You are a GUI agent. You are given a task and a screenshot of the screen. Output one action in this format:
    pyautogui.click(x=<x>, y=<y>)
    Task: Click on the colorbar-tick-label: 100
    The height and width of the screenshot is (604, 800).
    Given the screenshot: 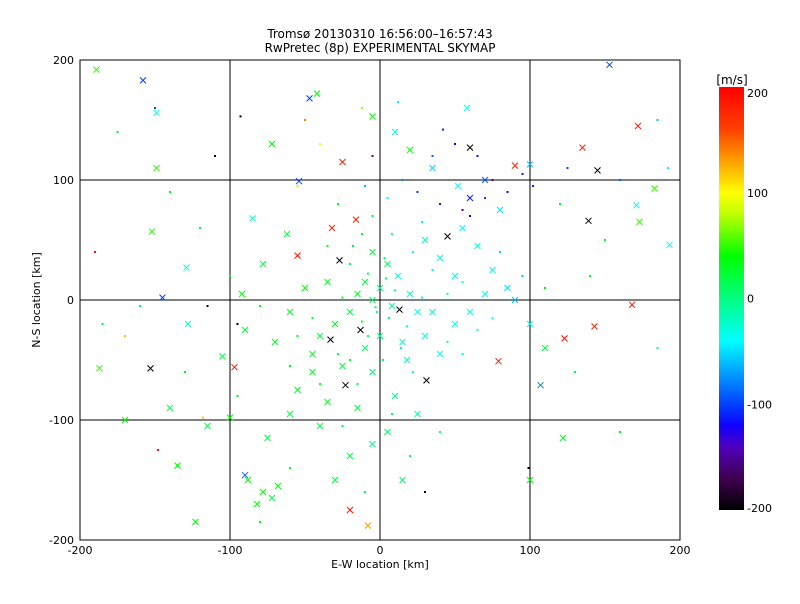 What is the action you would take?
    pyautogui.click(x=757, y=193)
    